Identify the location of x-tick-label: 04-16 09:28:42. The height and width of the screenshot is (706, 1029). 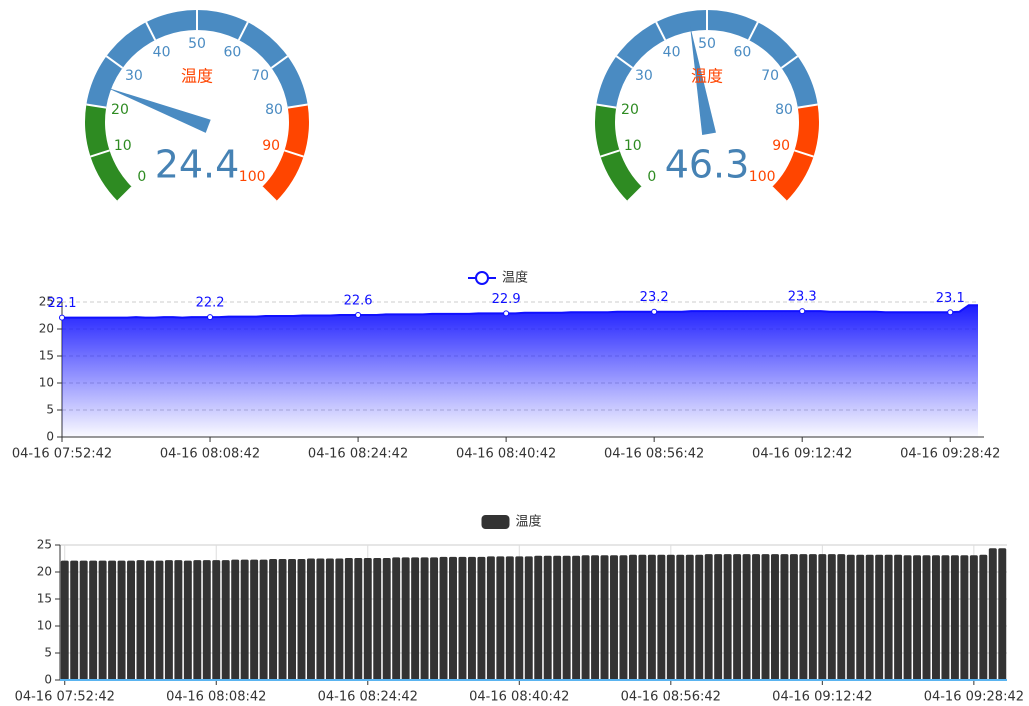
(950, 454).